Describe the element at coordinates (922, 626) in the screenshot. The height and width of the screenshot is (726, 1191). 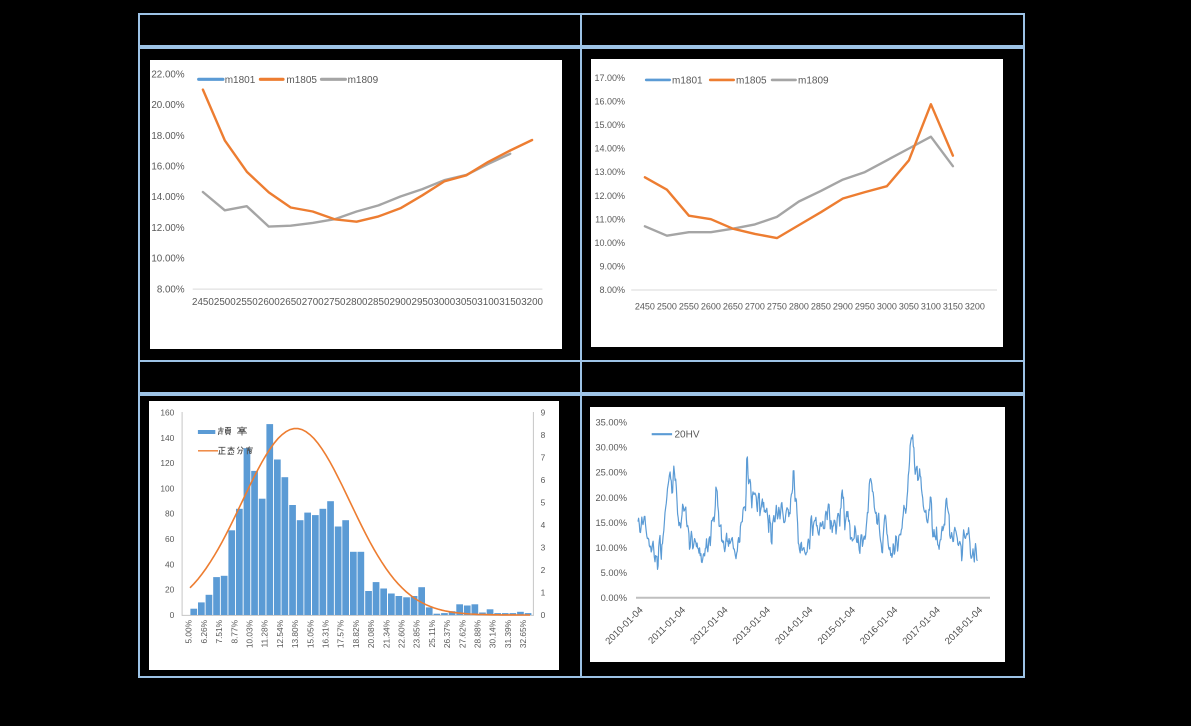
I see `svg-text: 2017-01-04` at that location.